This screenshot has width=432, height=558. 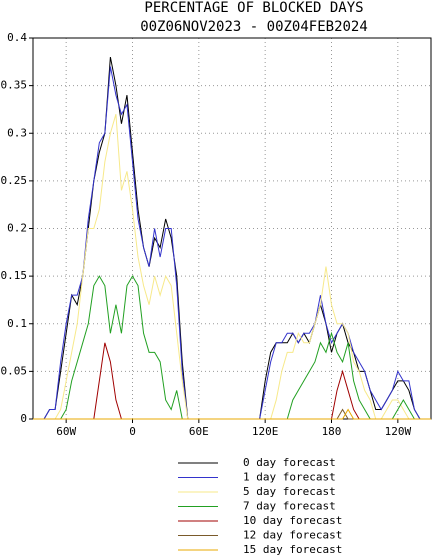 I want to click on y-tick-label: 0.15, so click(x=14, y=275).